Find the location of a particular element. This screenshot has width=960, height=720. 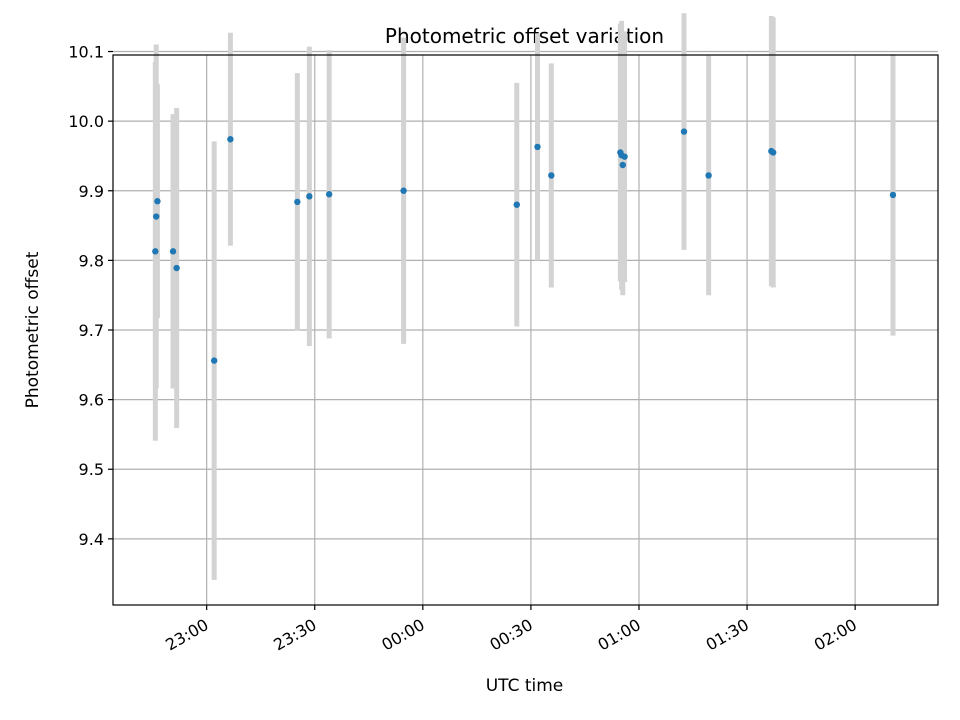

y-tick-label: 9.9 is located at coordinates (91, 191).